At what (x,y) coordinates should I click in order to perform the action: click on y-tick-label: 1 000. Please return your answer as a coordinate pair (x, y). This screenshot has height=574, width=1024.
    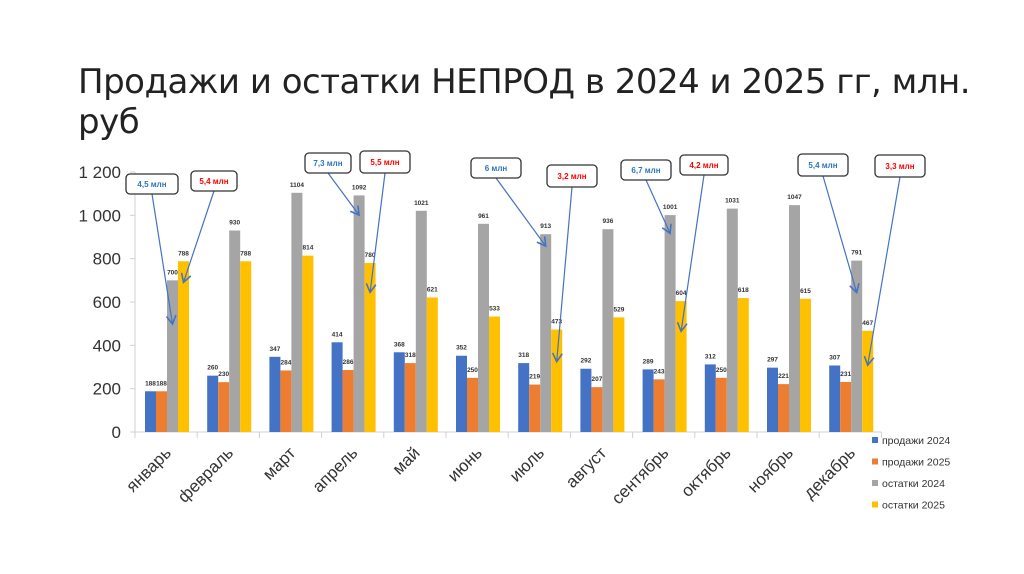
    Looking at the image, I should click on (99, 215).